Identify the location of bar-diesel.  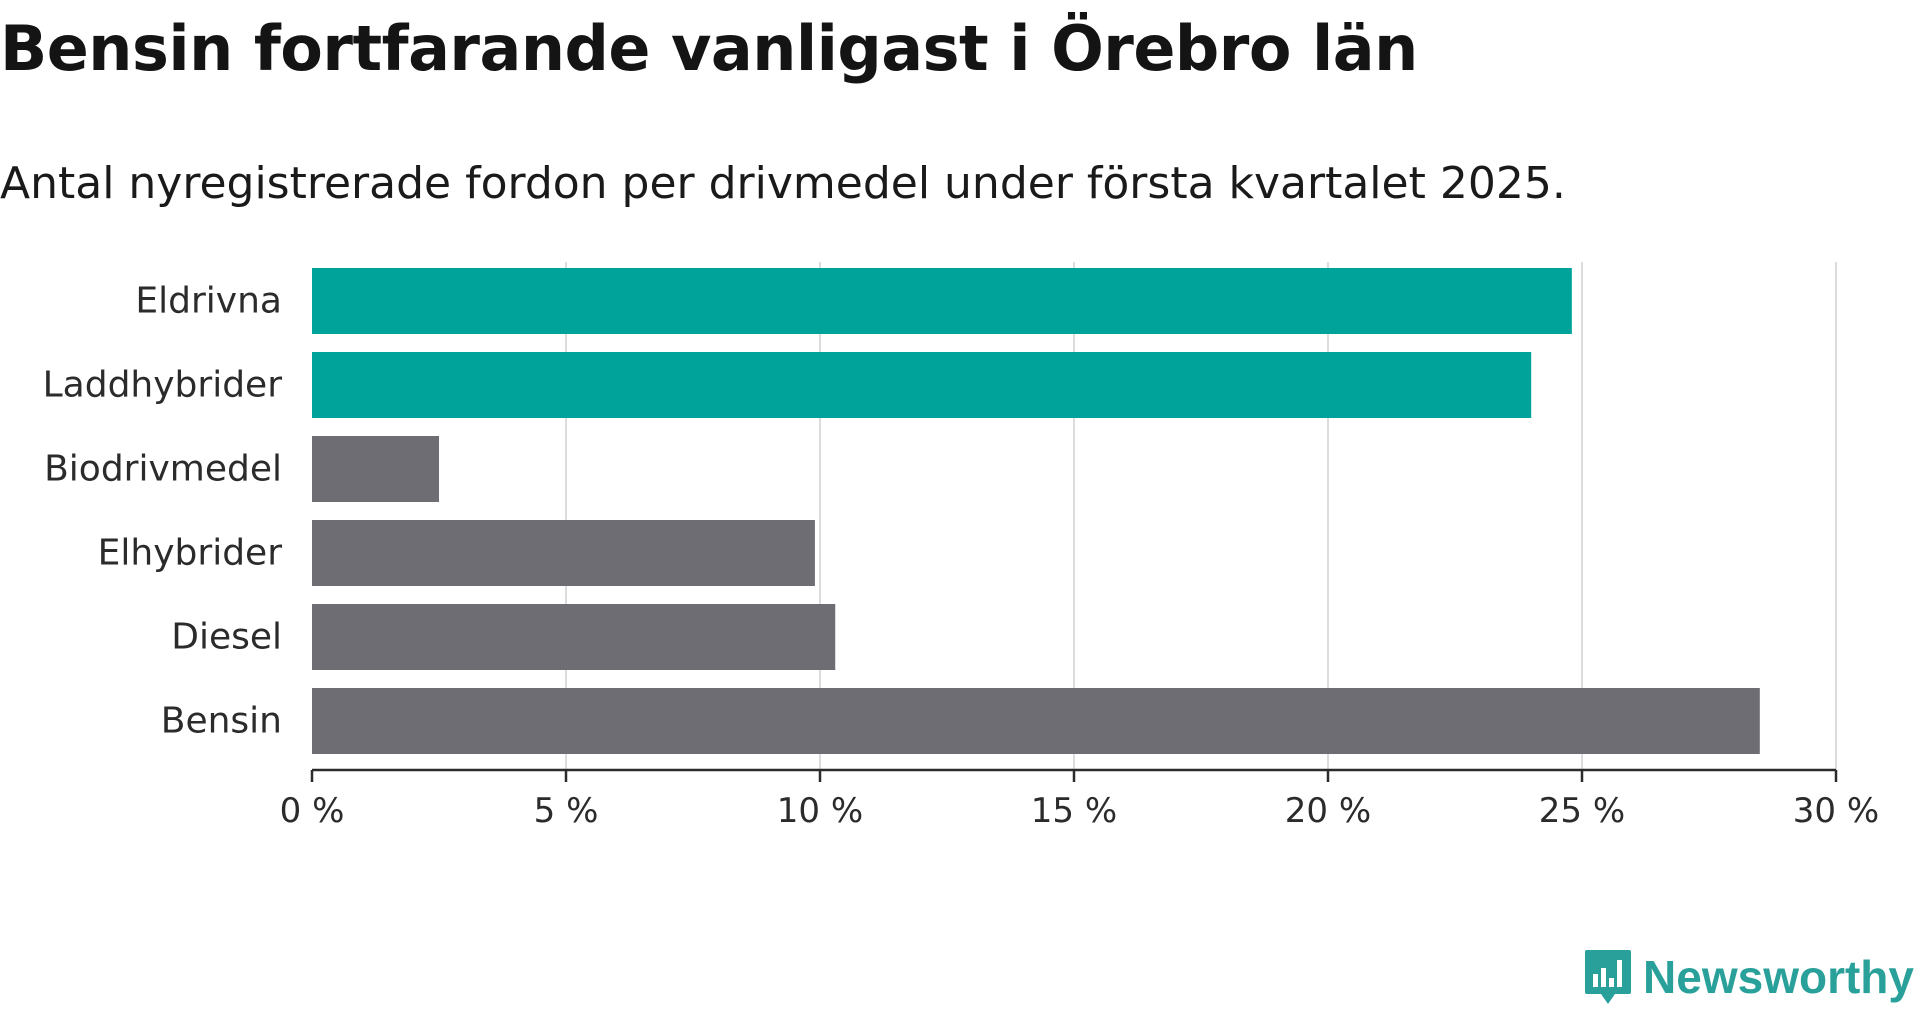
(574, 637).